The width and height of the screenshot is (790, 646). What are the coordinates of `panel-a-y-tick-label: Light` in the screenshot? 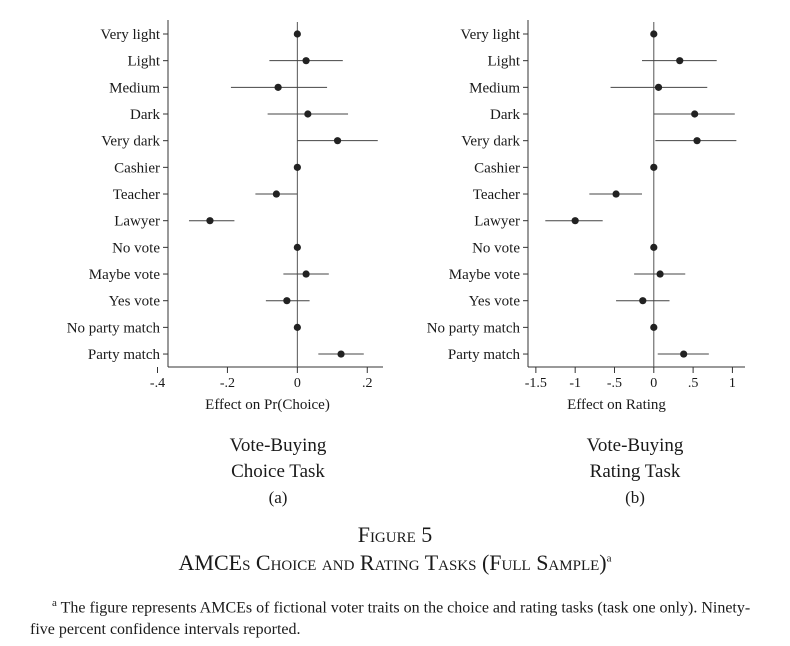 It's located at (144, 62).